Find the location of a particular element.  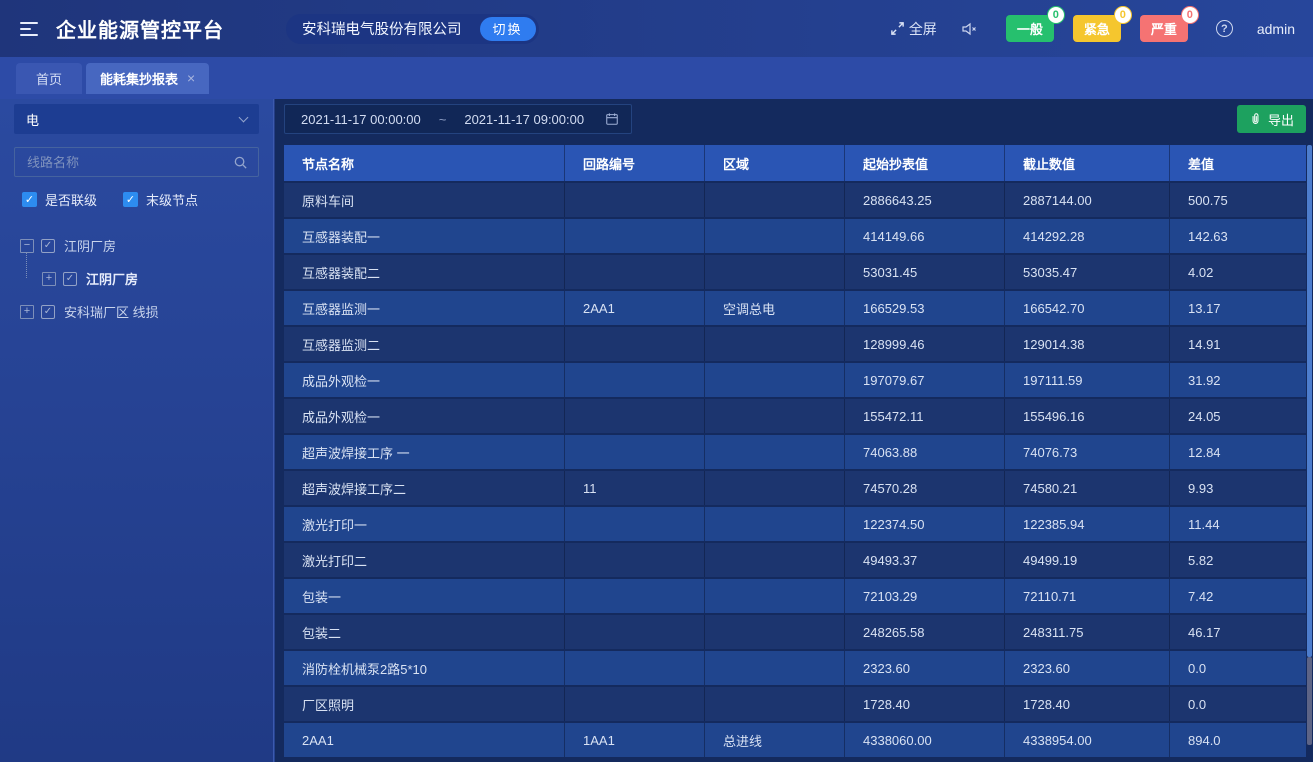

help-button: ? is located at coordinates (1224, 28).